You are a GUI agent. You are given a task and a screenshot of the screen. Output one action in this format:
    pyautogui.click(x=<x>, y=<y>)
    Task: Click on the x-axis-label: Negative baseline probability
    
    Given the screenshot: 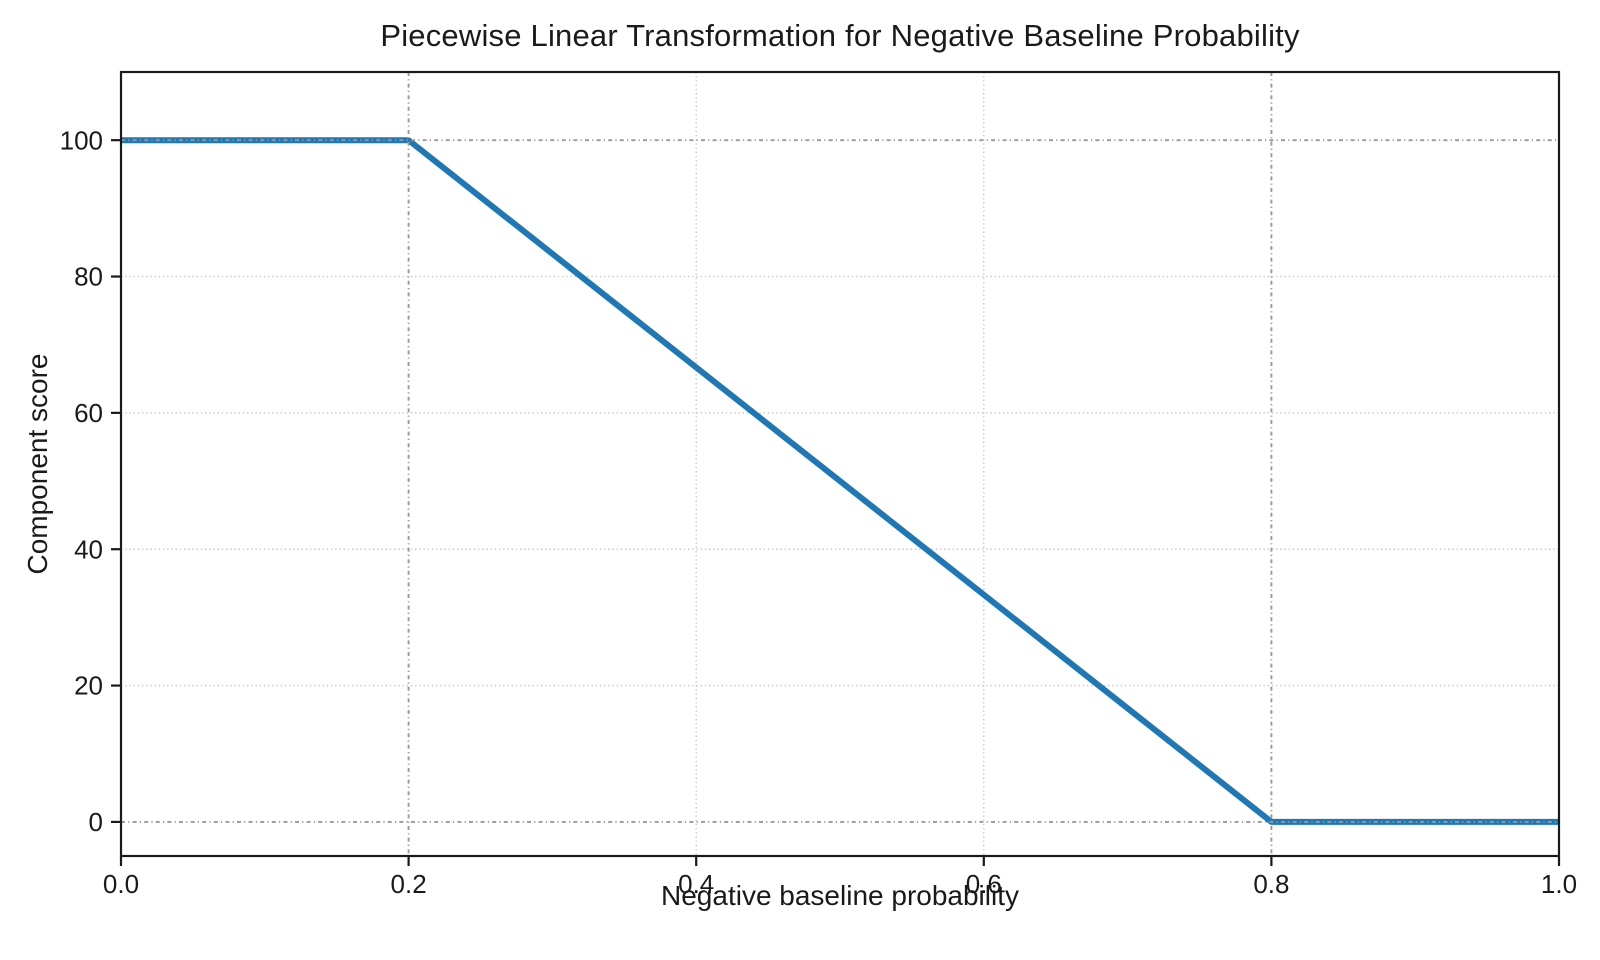 What is the action you would take?
    pyautogui.click(x=840, y=895)
    